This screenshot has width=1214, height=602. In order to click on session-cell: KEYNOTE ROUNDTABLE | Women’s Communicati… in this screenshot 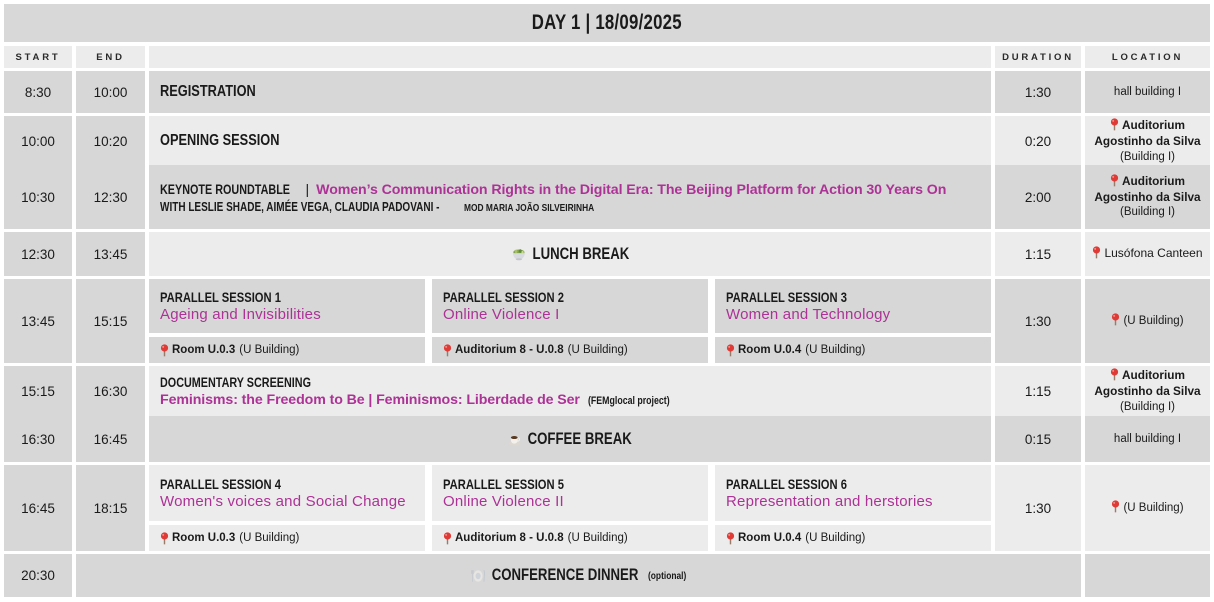, I will do `click(570, 197)`.